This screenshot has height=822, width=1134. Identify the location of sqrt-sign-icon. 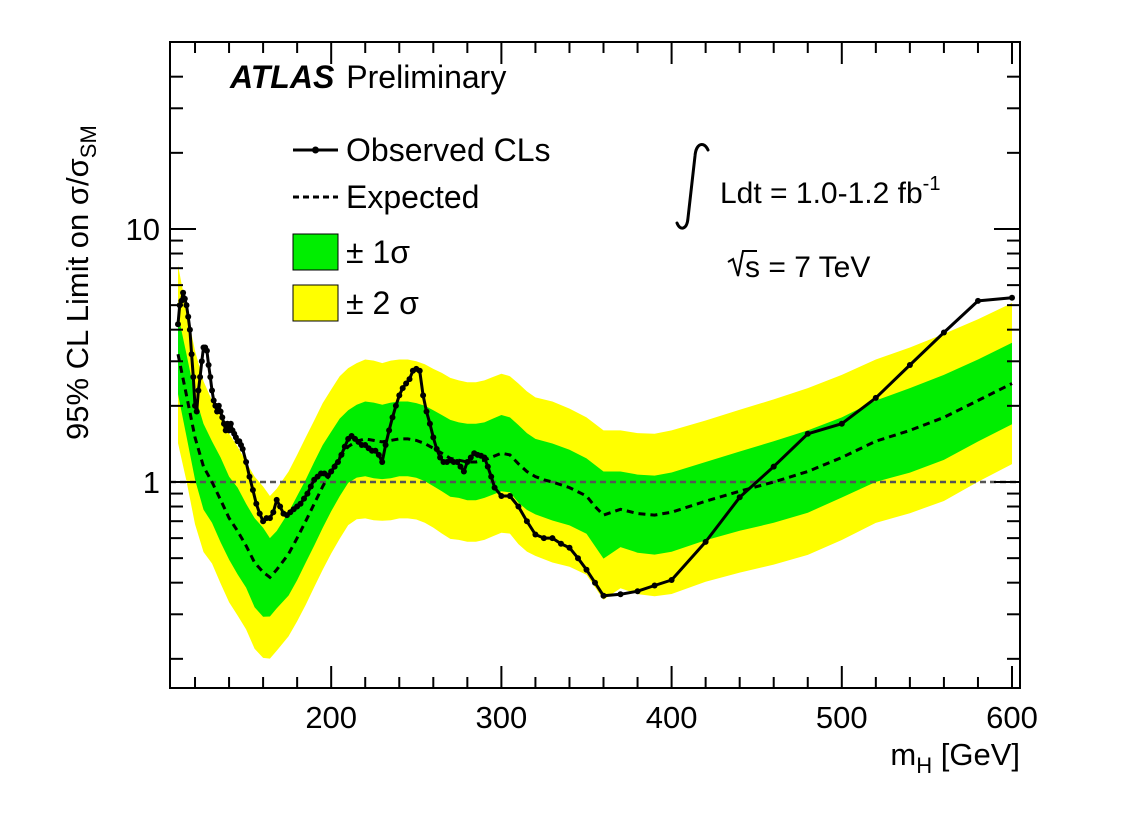
(742, 263).